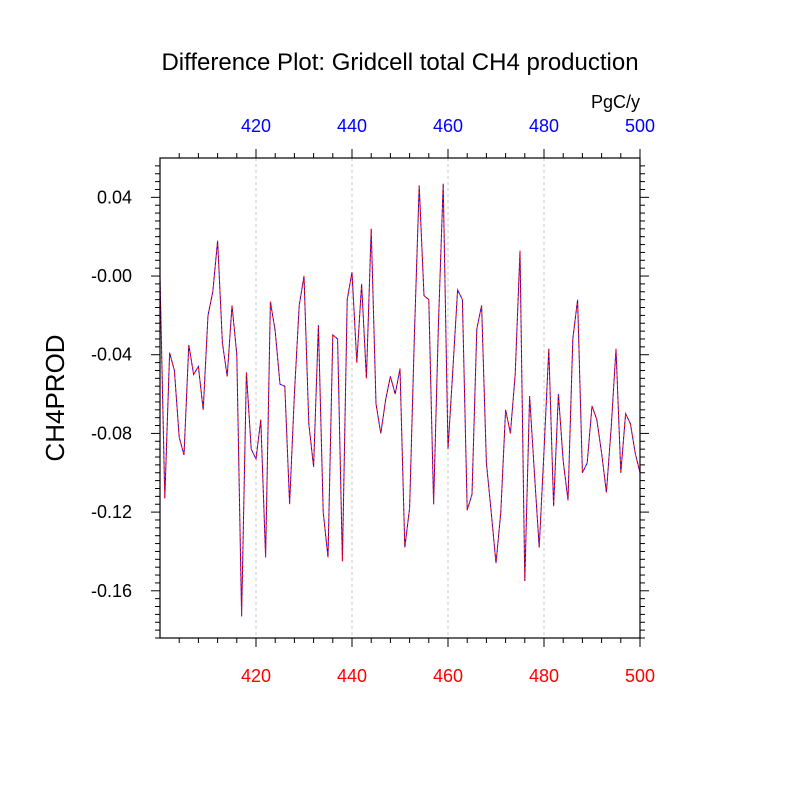  What do you see at coordinates (55, 397) in the screenshot?
I see `y-axis-label: CH4PROD` at bounding box center [55, 397].